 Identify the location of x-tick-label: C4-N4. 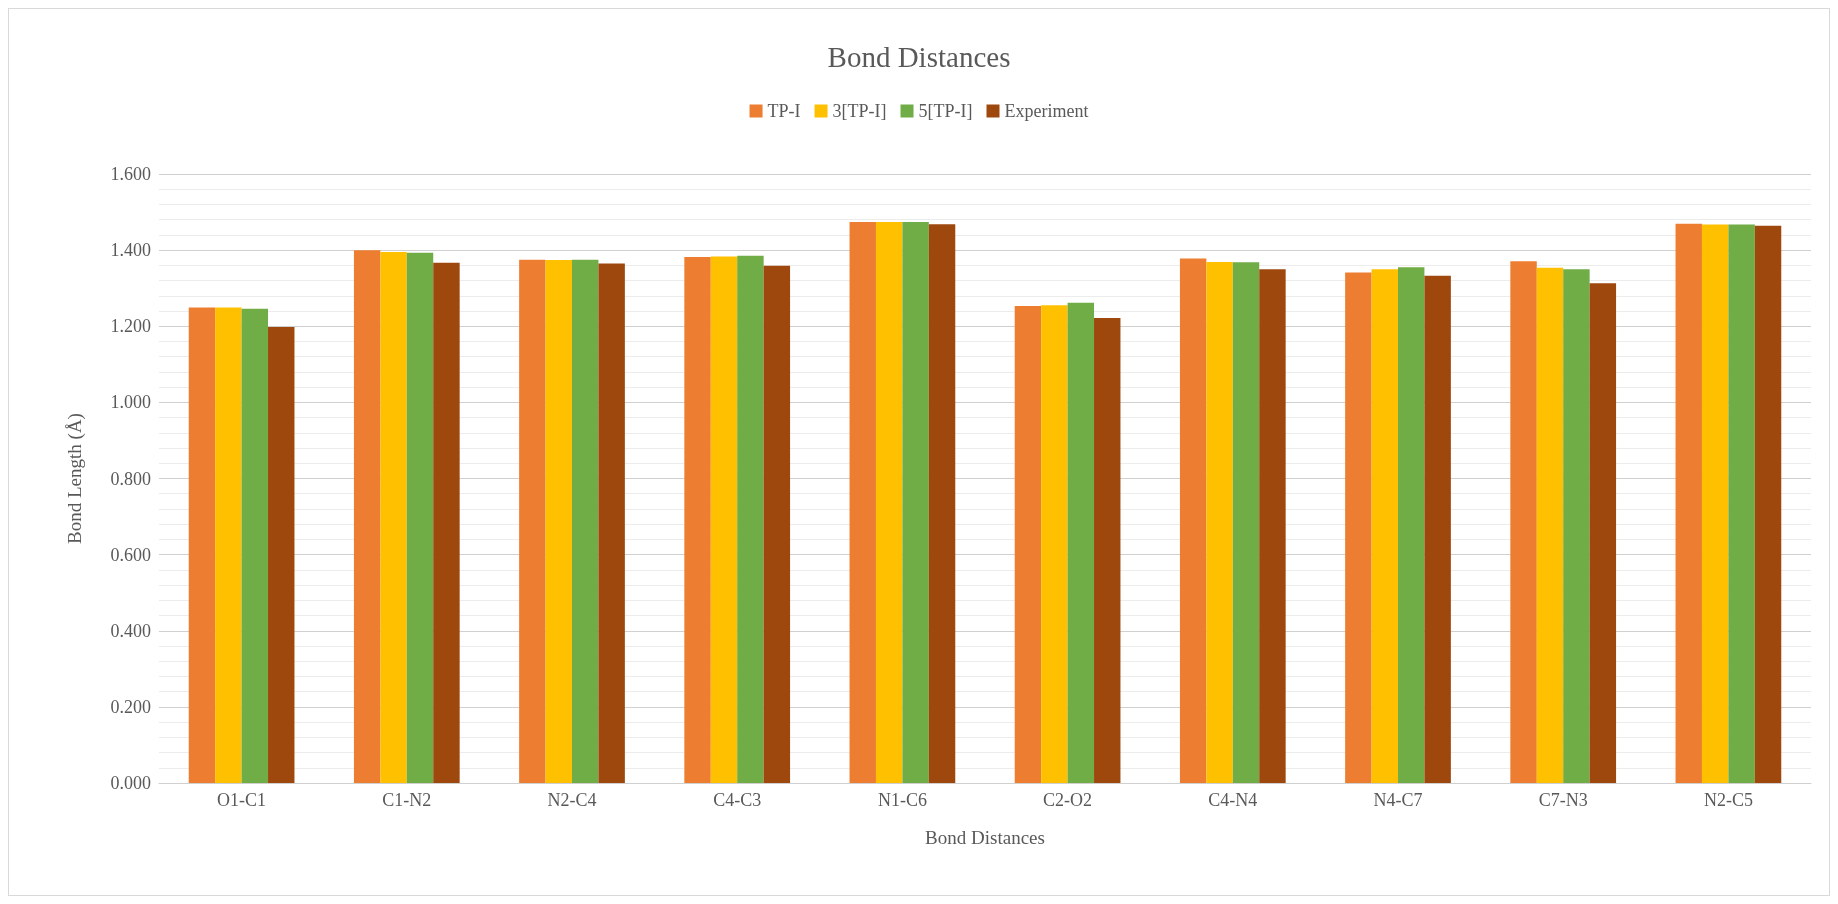
(1233, 800).